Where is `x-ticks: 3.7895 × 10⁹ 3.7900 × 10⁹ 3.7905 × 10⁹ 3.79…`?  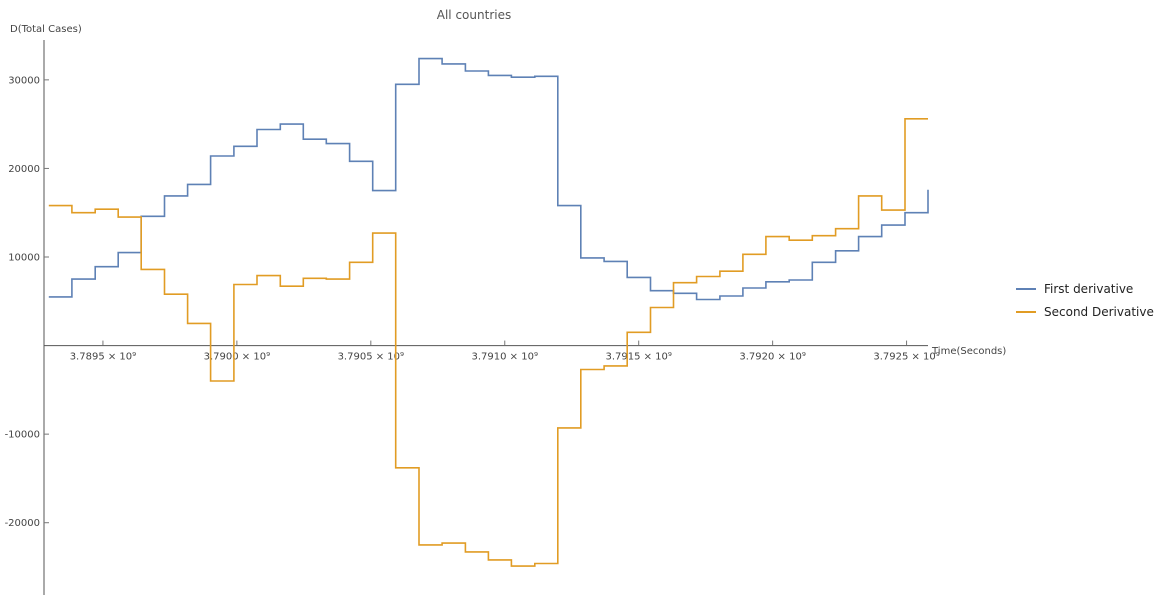
x-ticks: 3.7895 × 10⁹ 3.7900 × 10⁹ 3.7905 × 10⁹ 3.79… is located at coordinates (505, 351).